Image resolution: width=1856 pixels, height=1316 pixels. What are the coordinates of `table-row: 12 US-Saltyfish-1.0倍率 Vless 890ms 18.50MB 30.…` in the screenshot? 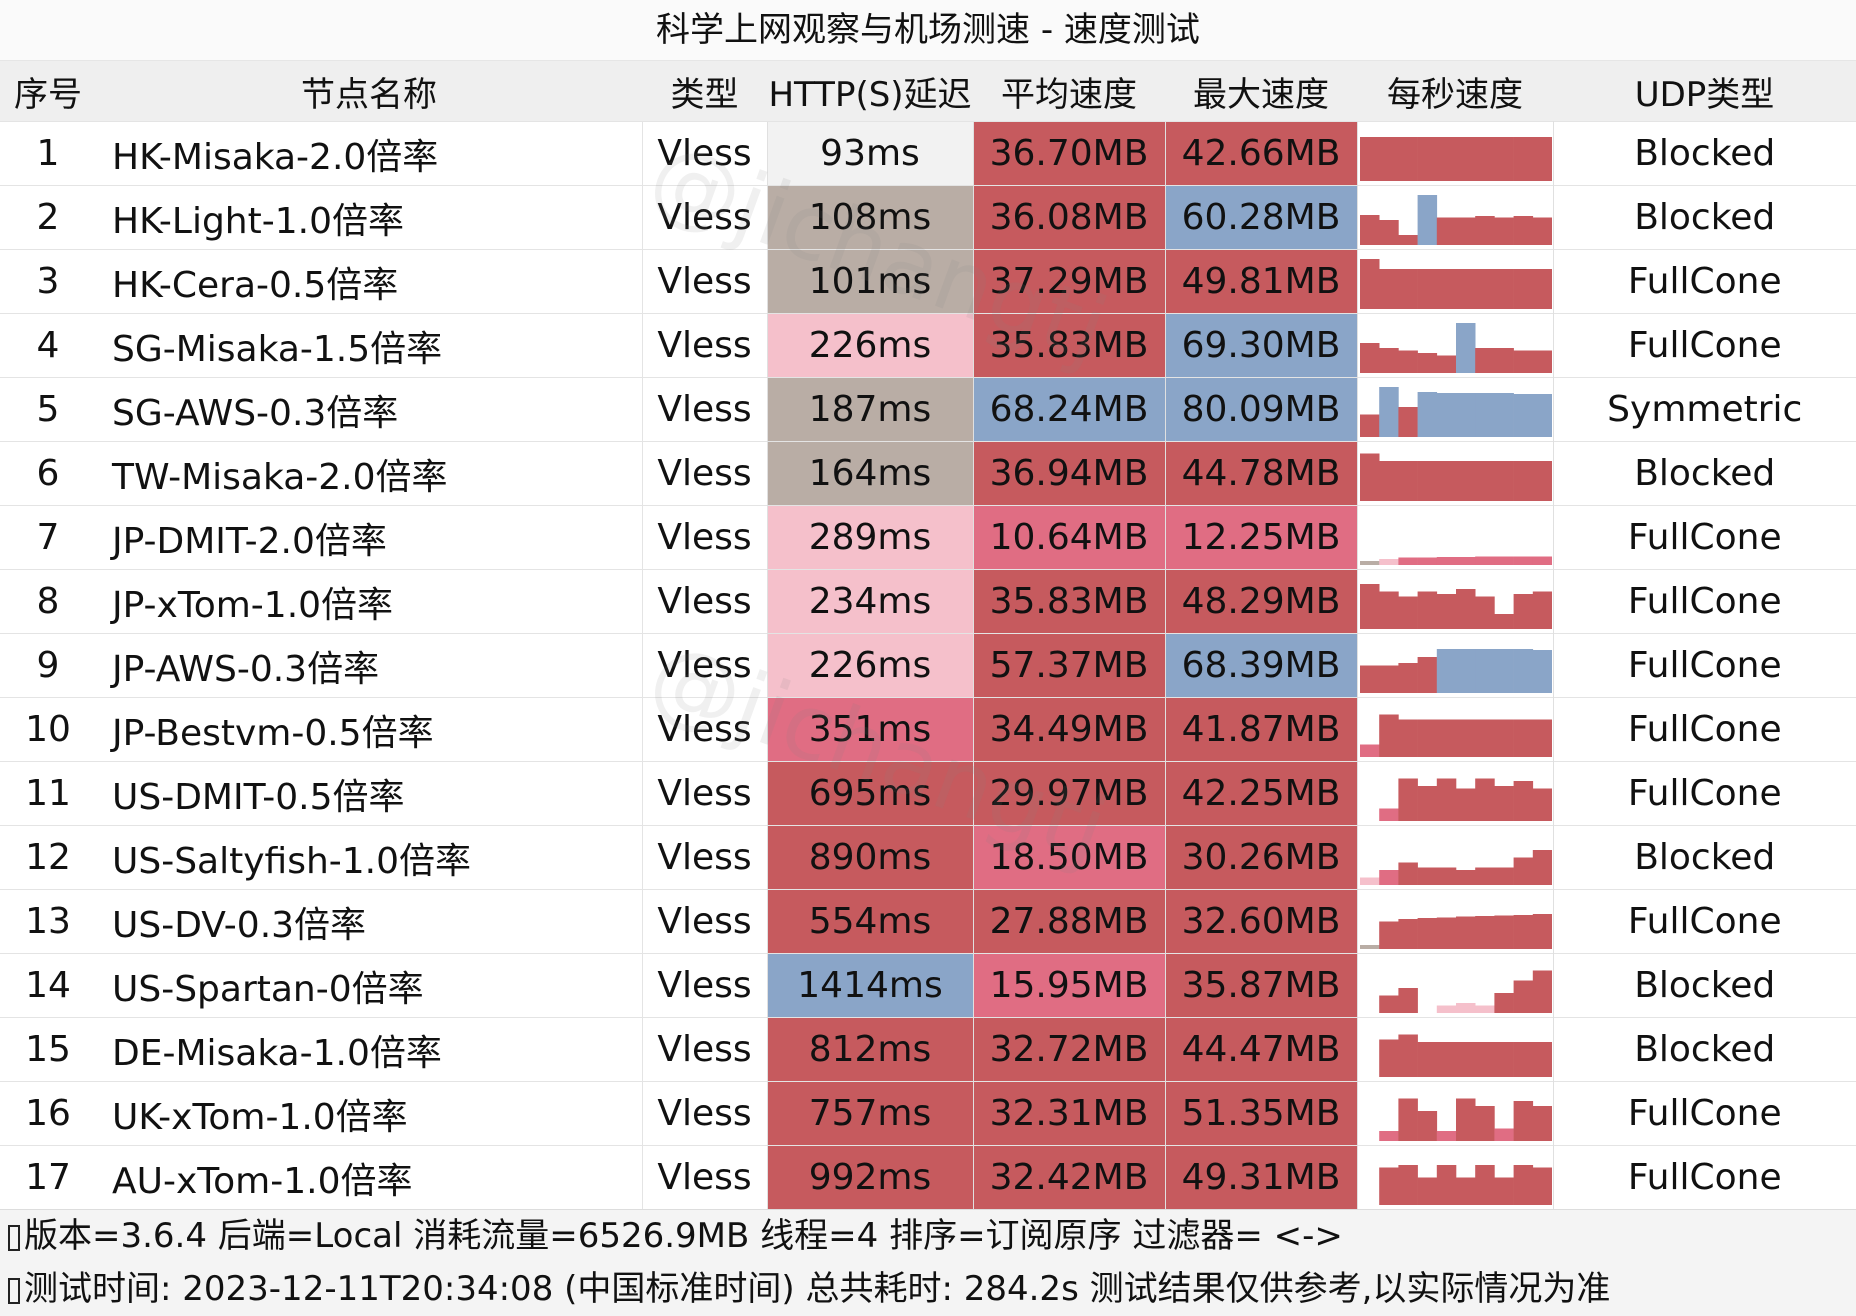 It's located at (928, 857).